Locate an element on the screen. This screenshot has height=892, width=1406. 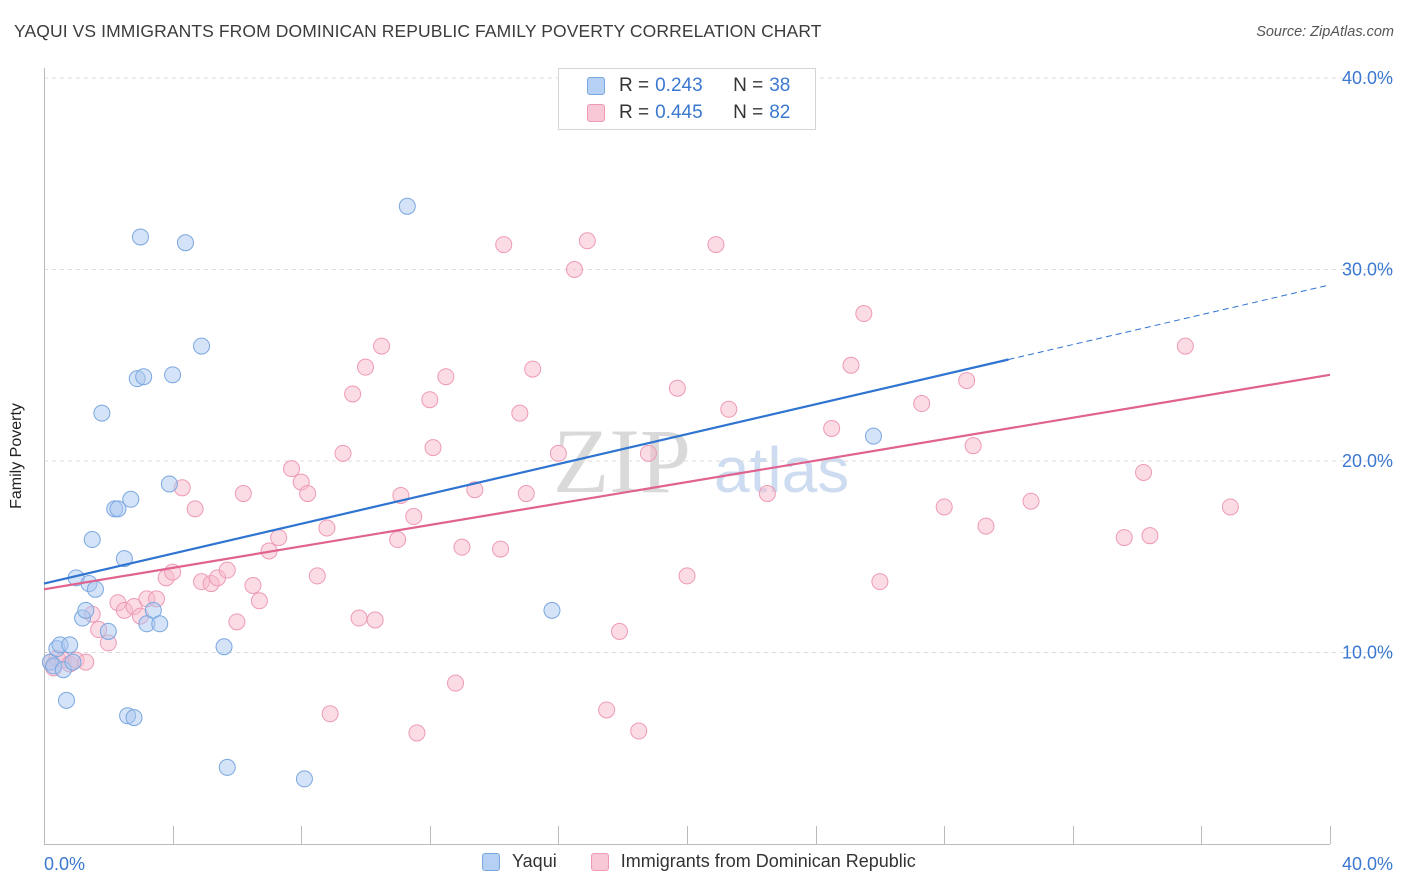
bottom-legend-swatch-immigrants is located at coordinates (599, 861).